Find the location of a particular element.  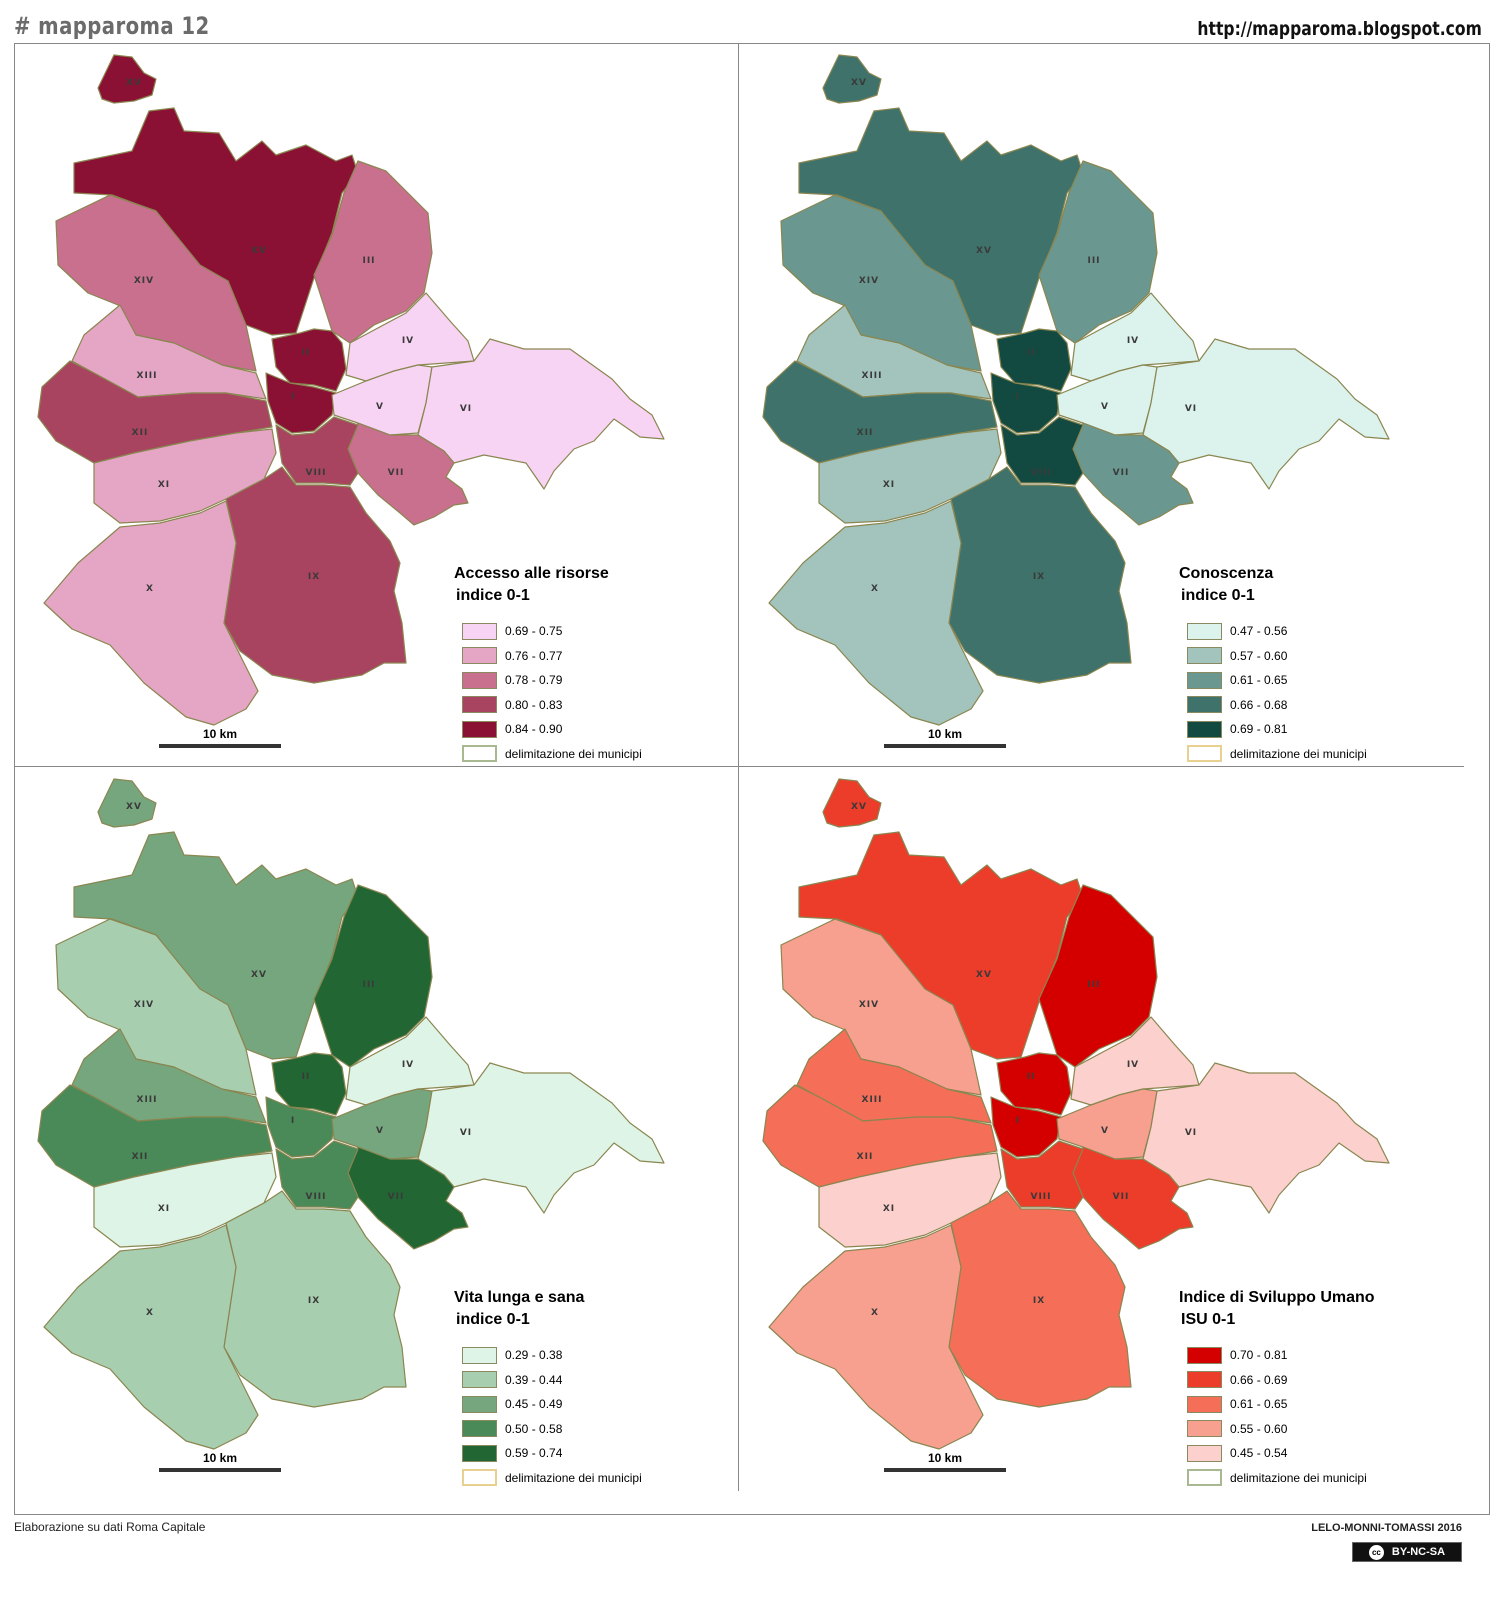

legend-range-label: 0.66 - 0.68 is located at coordinates (1259, 704).